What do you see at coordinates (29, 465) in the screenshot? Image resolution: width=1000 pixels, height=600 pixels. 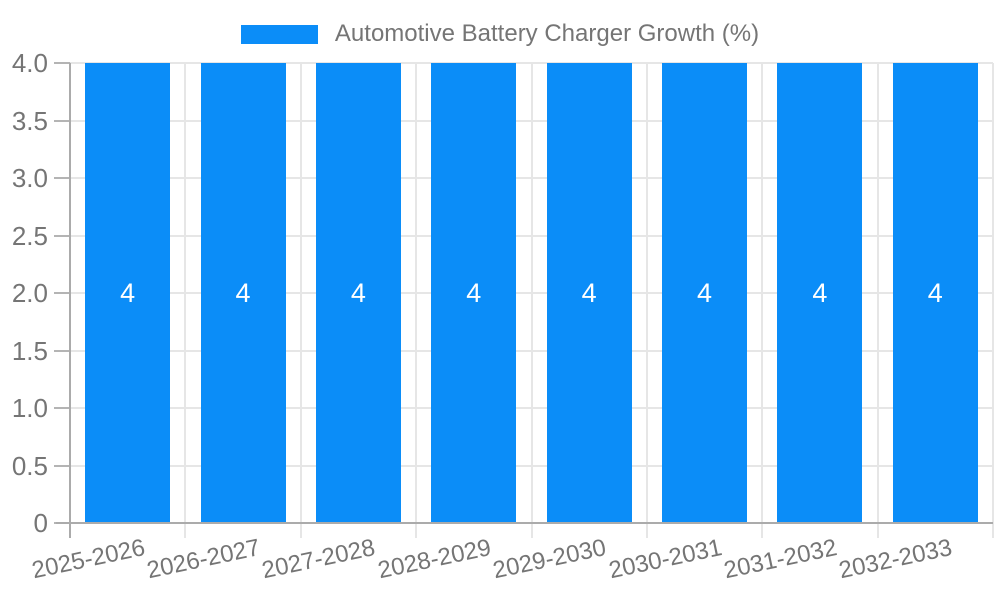 I see `y-axis-tick-label: 0.5` at bounding box center [29, 465].